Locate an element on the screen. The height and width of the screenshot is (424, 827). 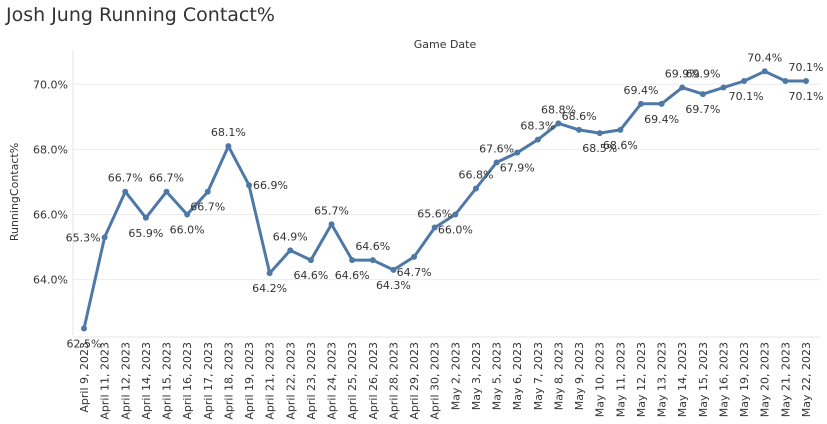
x-tick-label: April 28, 2023 is located at coordinates (393, 381).